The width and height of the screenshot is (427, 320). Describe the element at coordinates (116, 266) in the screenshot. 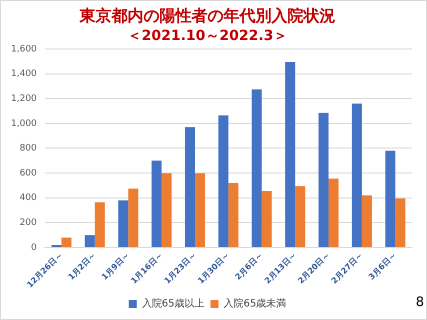

I see `x-tick-label: 1月9日～` at that location.